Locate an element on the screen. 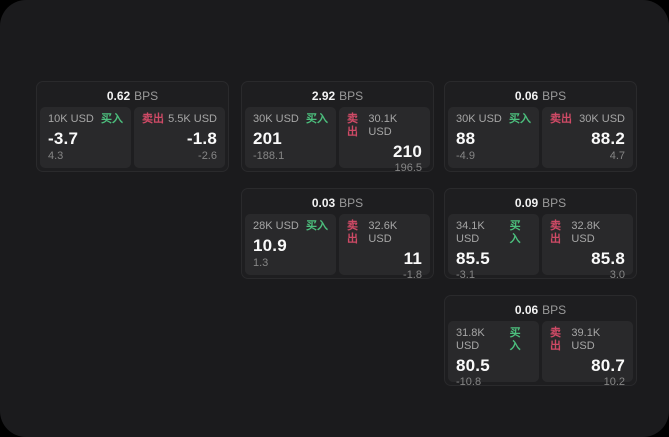 The height and width of the screenshot is (437, 669). sell-panel: 卖出 39.1K USD 80.7 10.2 is located at coordinates (587, 354).